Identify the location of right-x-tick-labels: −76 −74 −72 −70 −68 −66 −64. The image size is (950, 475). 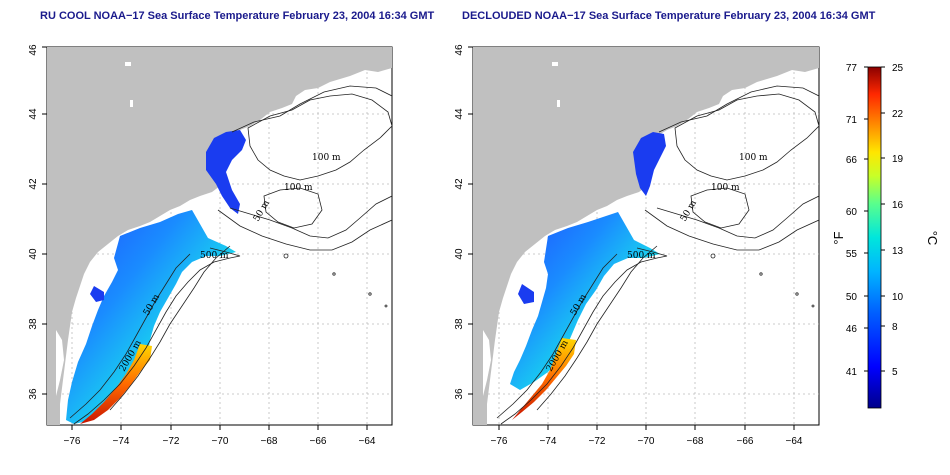
(647, 441).